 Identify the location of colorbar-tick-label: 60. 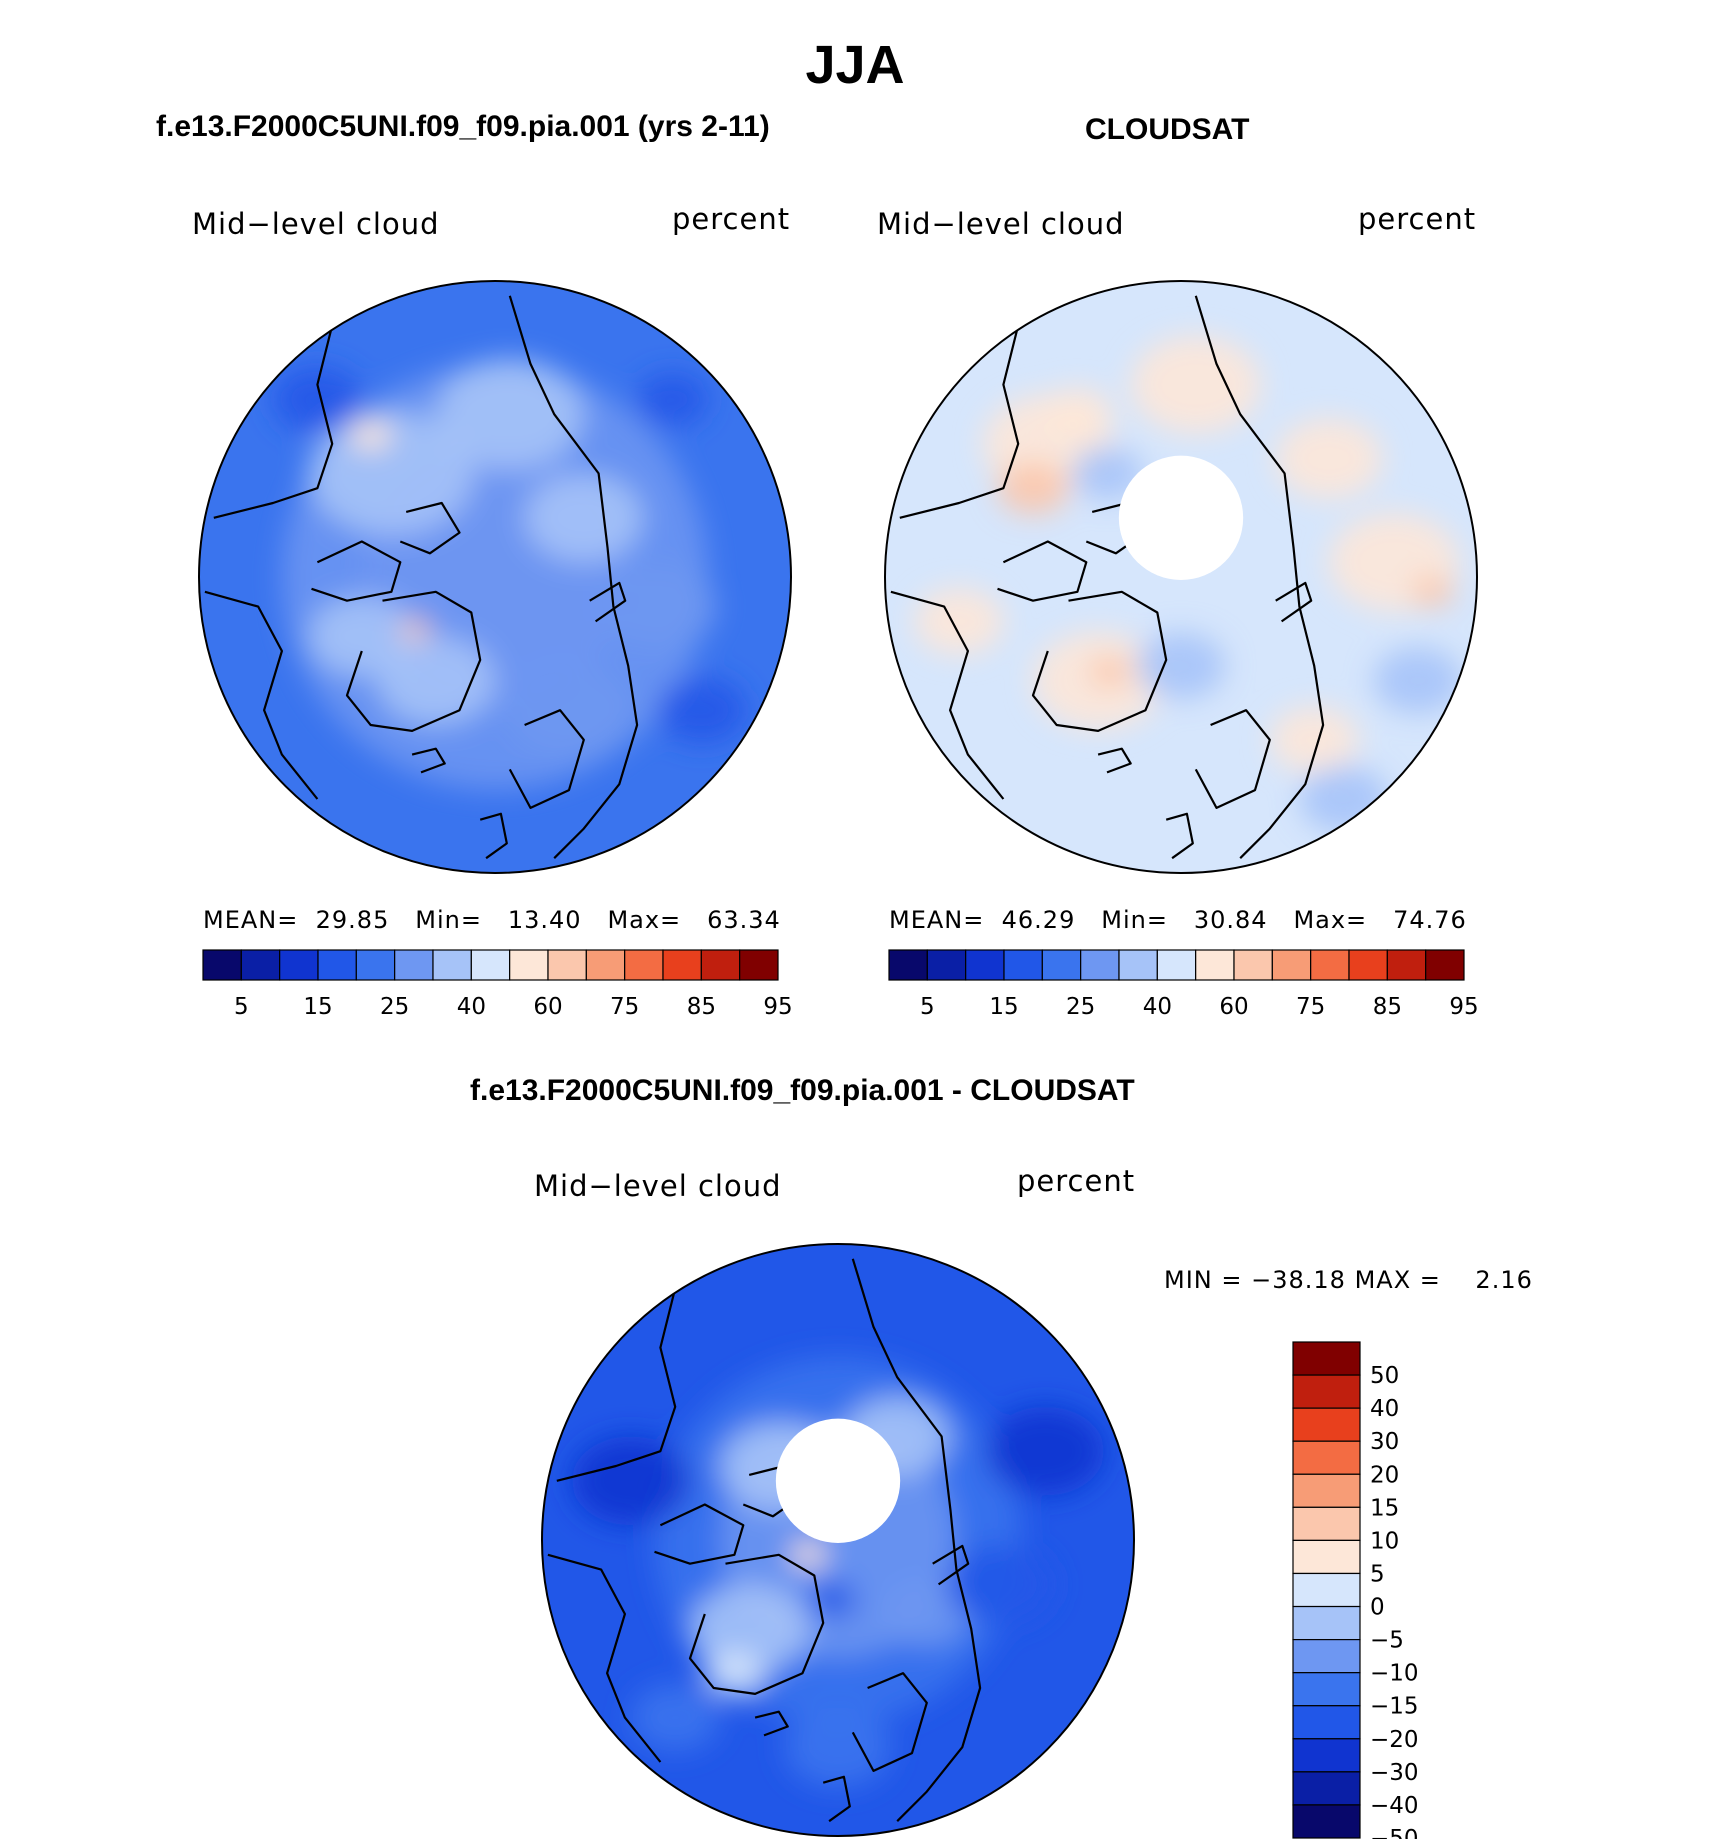
(547, 1007).